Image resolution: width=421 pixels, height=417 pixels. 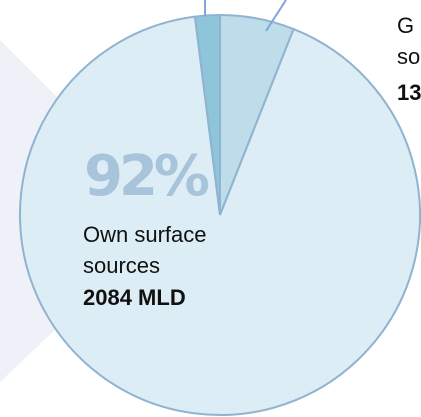 What do you see at coordinates (207, 114) in the screenshot?
I see `pie-slice` at bounding box center [207, 114].